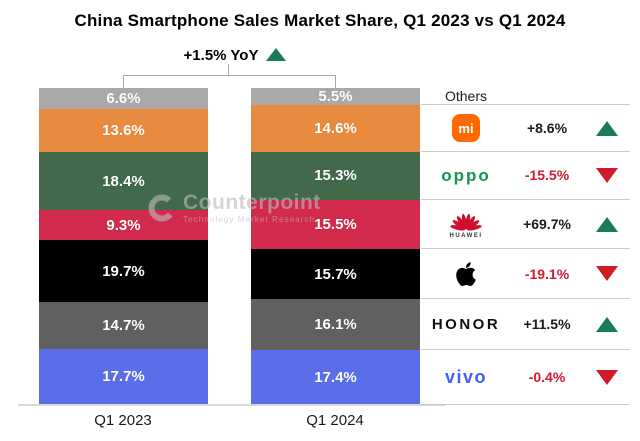 Image resolution: width=640 pixels, height=441 pixels. What do you see at coordinates (547, 175) in the screenshot?
I see `yoy-change-value: -15.5%` at bounding box center [547, 175].